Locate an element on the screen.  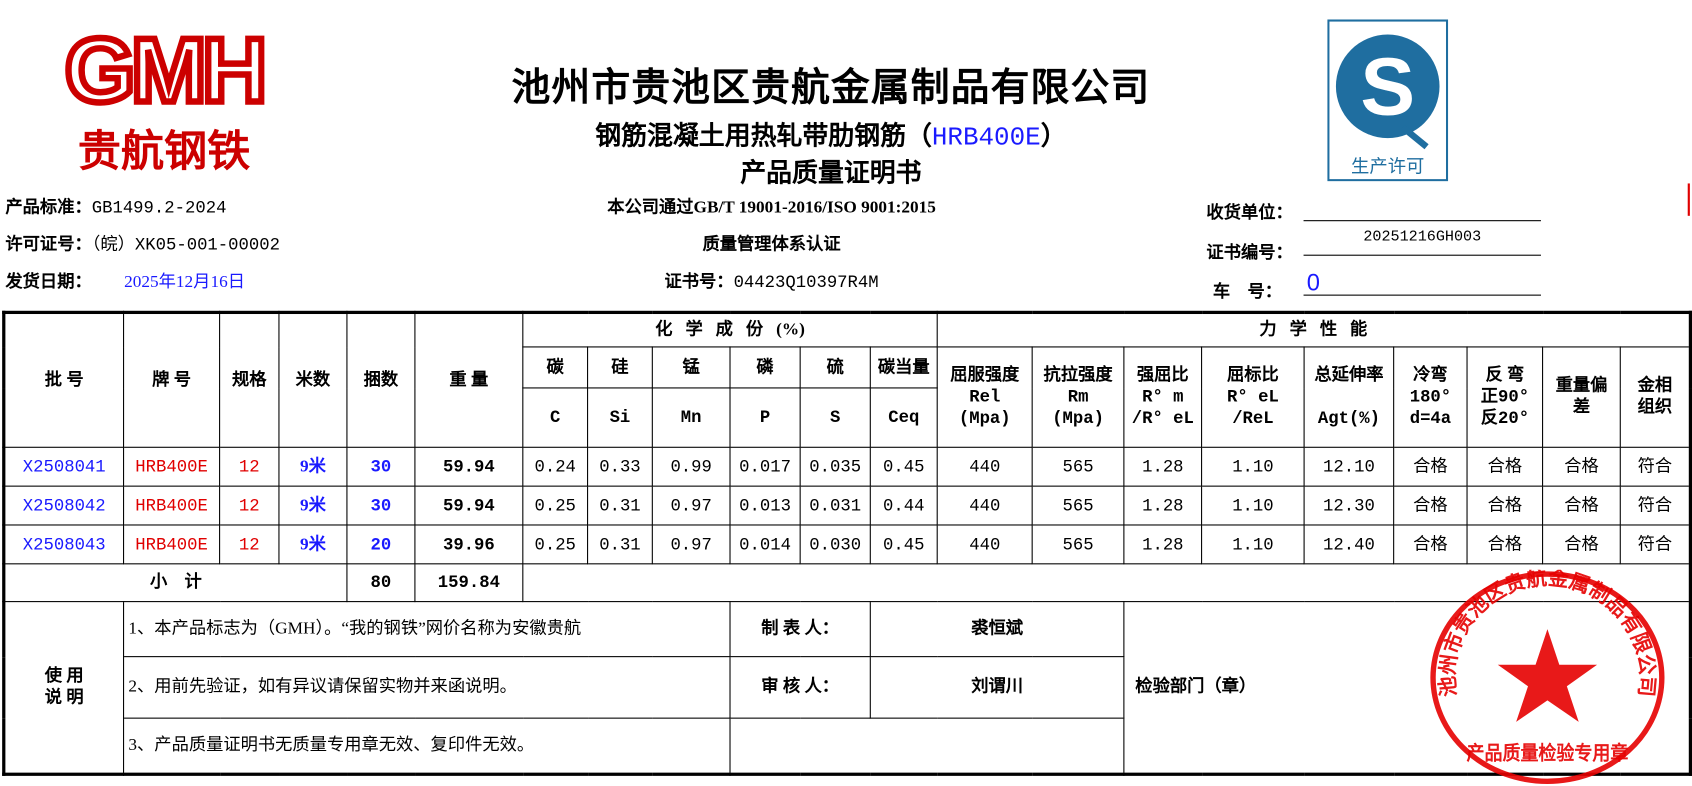
reviewer-label: 审 核 人： is located at coordinates (800, 687).